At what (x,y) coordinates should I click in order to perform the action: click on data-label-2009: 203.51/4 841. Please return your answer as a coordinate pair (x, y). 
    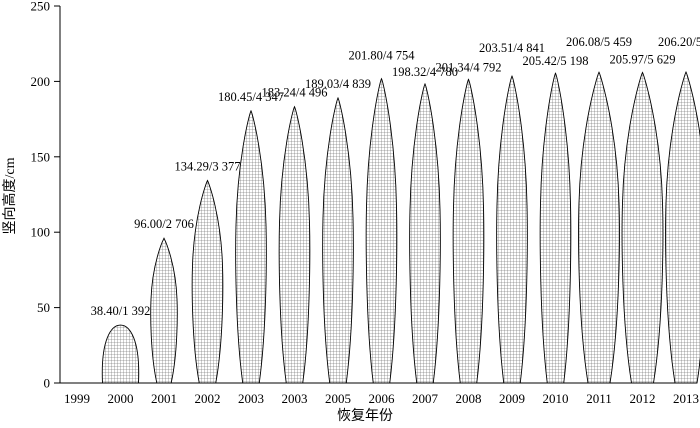
    Looking at the image, I should click on (512, 48).